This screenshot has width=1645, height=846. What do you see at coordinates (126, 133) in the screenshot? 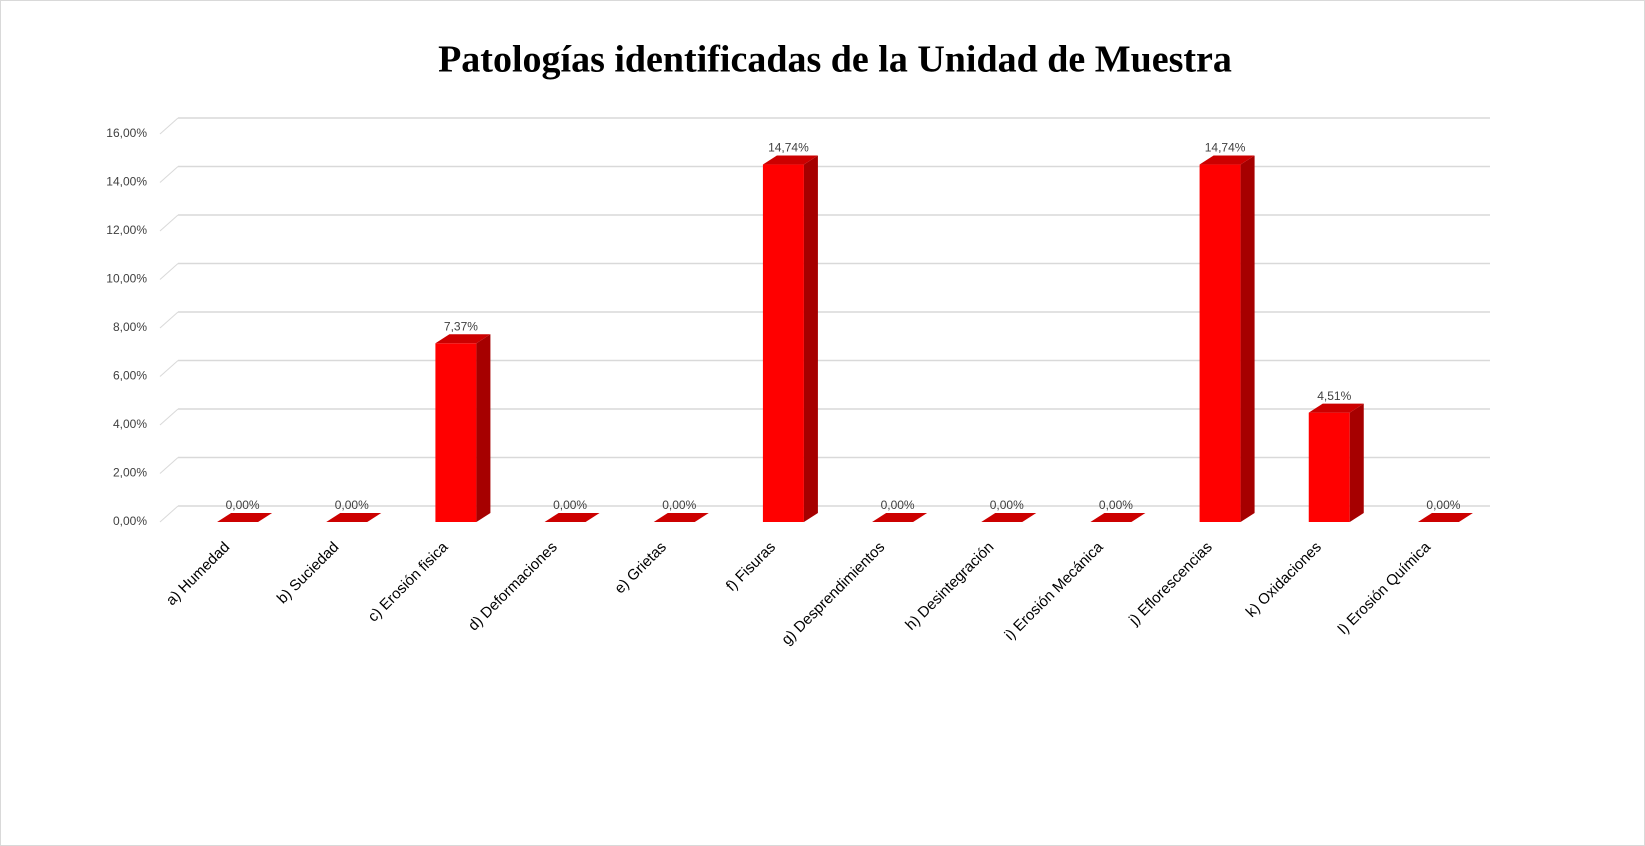
I see `y-tick-label: 16,00%` at bounding box center [126, 133].